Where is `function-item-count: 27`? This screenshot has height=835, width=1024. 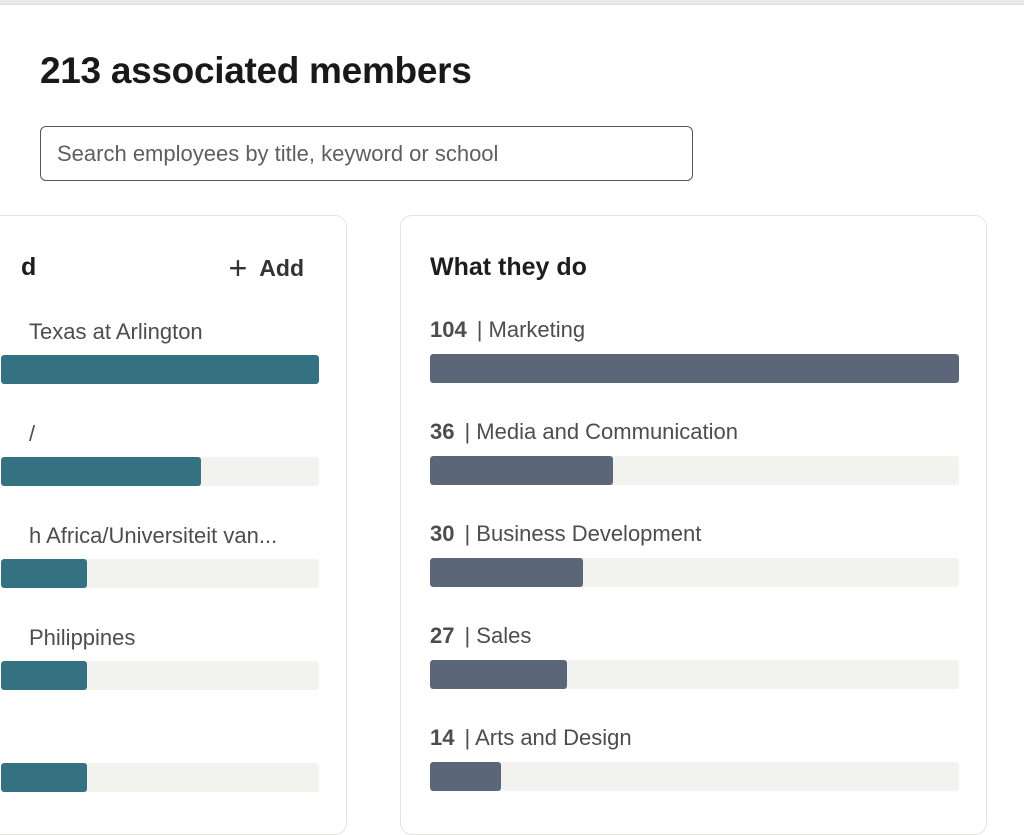
function-item-count: 27 is located at coordinates (442, 635).